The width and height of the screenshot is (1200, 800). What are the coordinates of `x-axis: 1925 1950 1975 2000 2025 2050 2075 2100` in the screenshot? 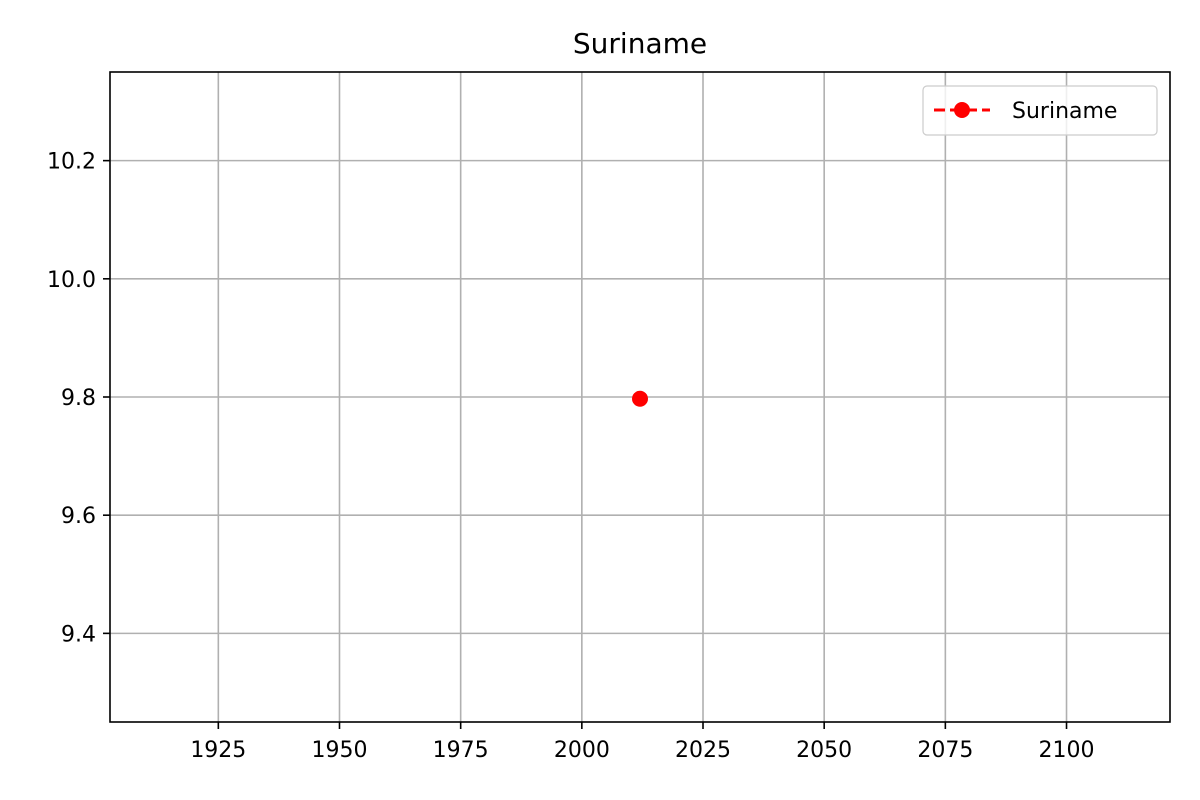 It's located at (642, 742).